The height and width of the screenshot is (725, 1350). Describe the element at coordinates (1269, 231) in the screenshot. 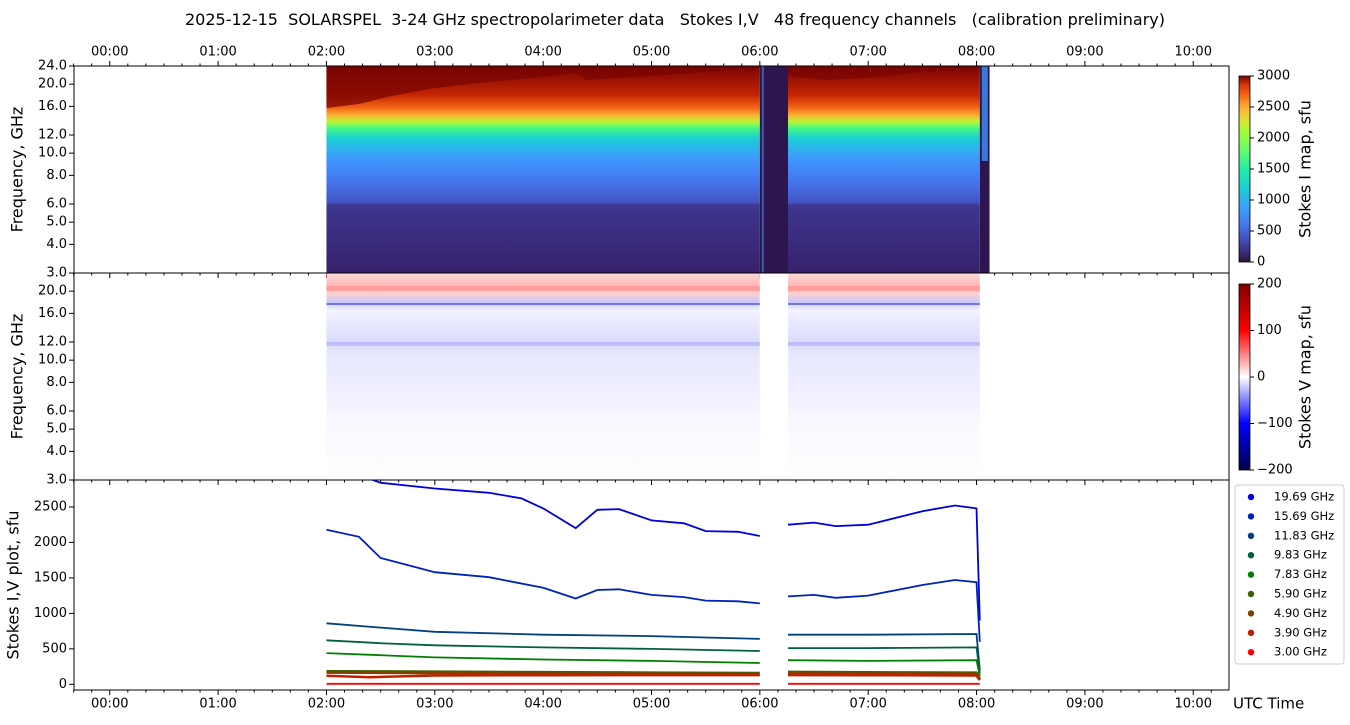

I see `colorbar-tick-label: 500` at that location.